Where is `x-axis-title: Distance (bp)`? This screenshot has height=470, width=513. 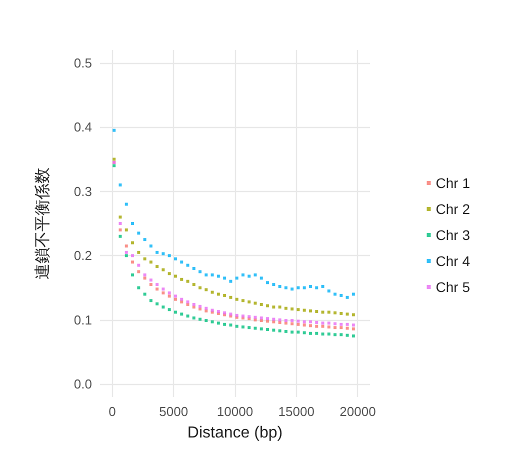 x-axis-title: Distance (bp) is located at coordinates (235, 433).